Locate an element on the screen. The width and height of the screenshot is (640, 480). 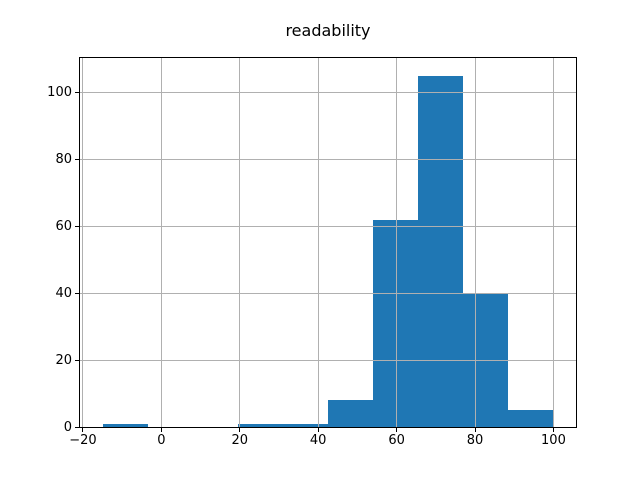
y-tick-label: 100 is located at coordinates (59, 92).